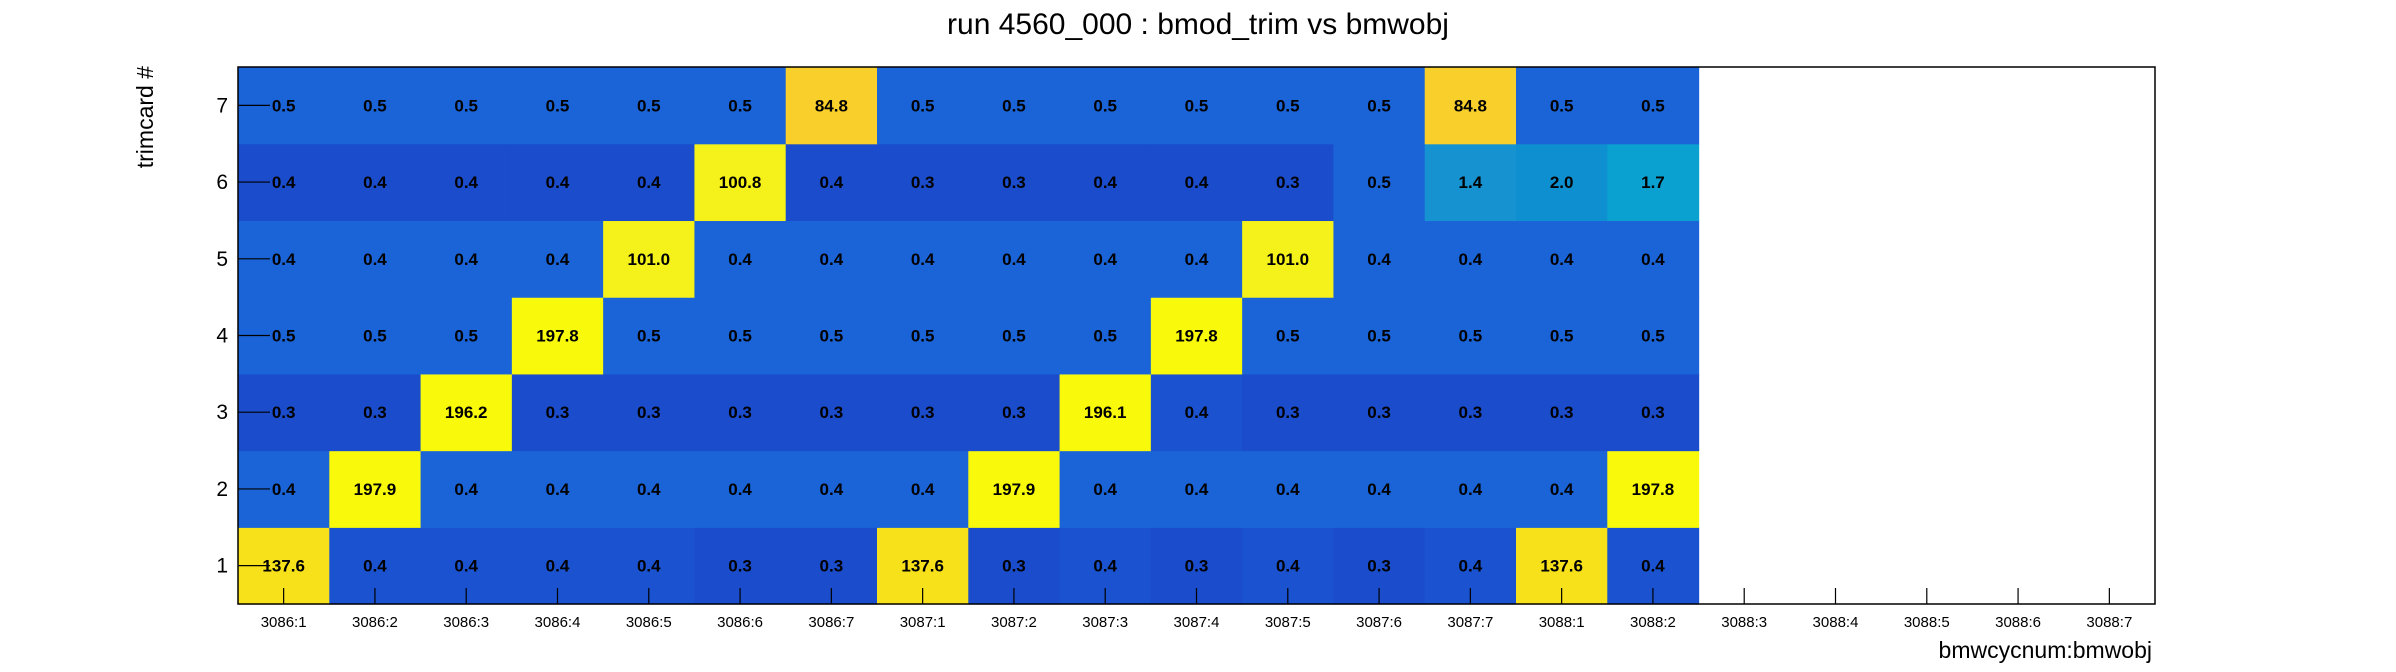 This screenshot has height=672, width=2396. What do you see at coordinates (740, 182) in the screenshot?
I see `cell-value-label: 100.8` at bounding box center [740, 182].